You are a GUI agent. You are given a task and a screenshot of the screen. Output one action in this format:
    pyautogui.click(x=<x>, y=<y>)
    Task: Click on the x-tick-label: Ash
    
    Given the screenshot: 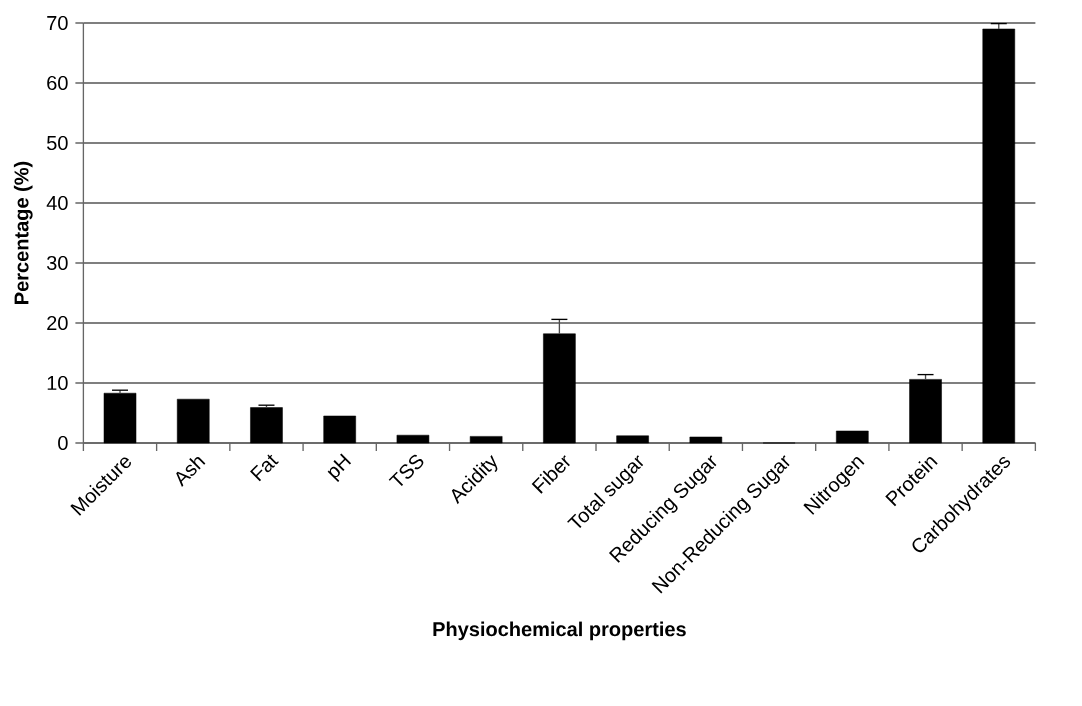 What is the action you would take?
    pyautogui.click(x=191, y=472)
    